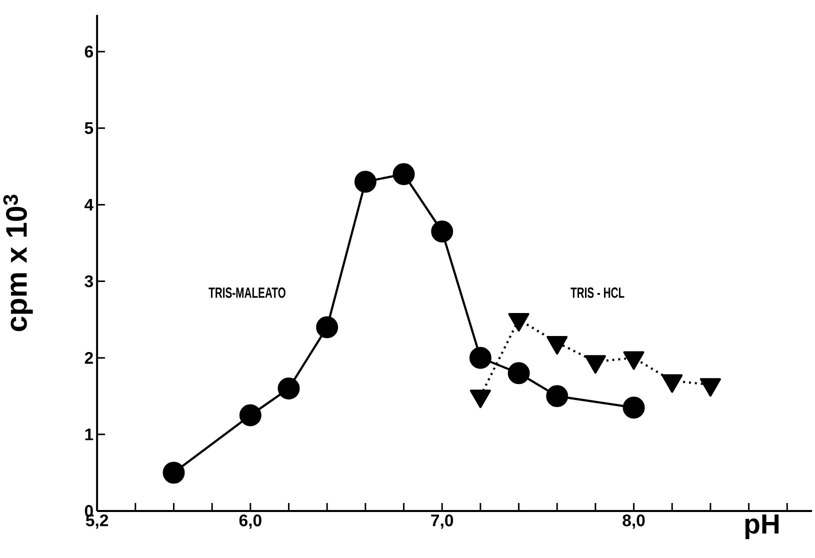 The height and width of the screenshot is (558, 815). Describe the element at coordinates (89, 128) in the screenshot. I see `y-tick-label: 5` at that location.